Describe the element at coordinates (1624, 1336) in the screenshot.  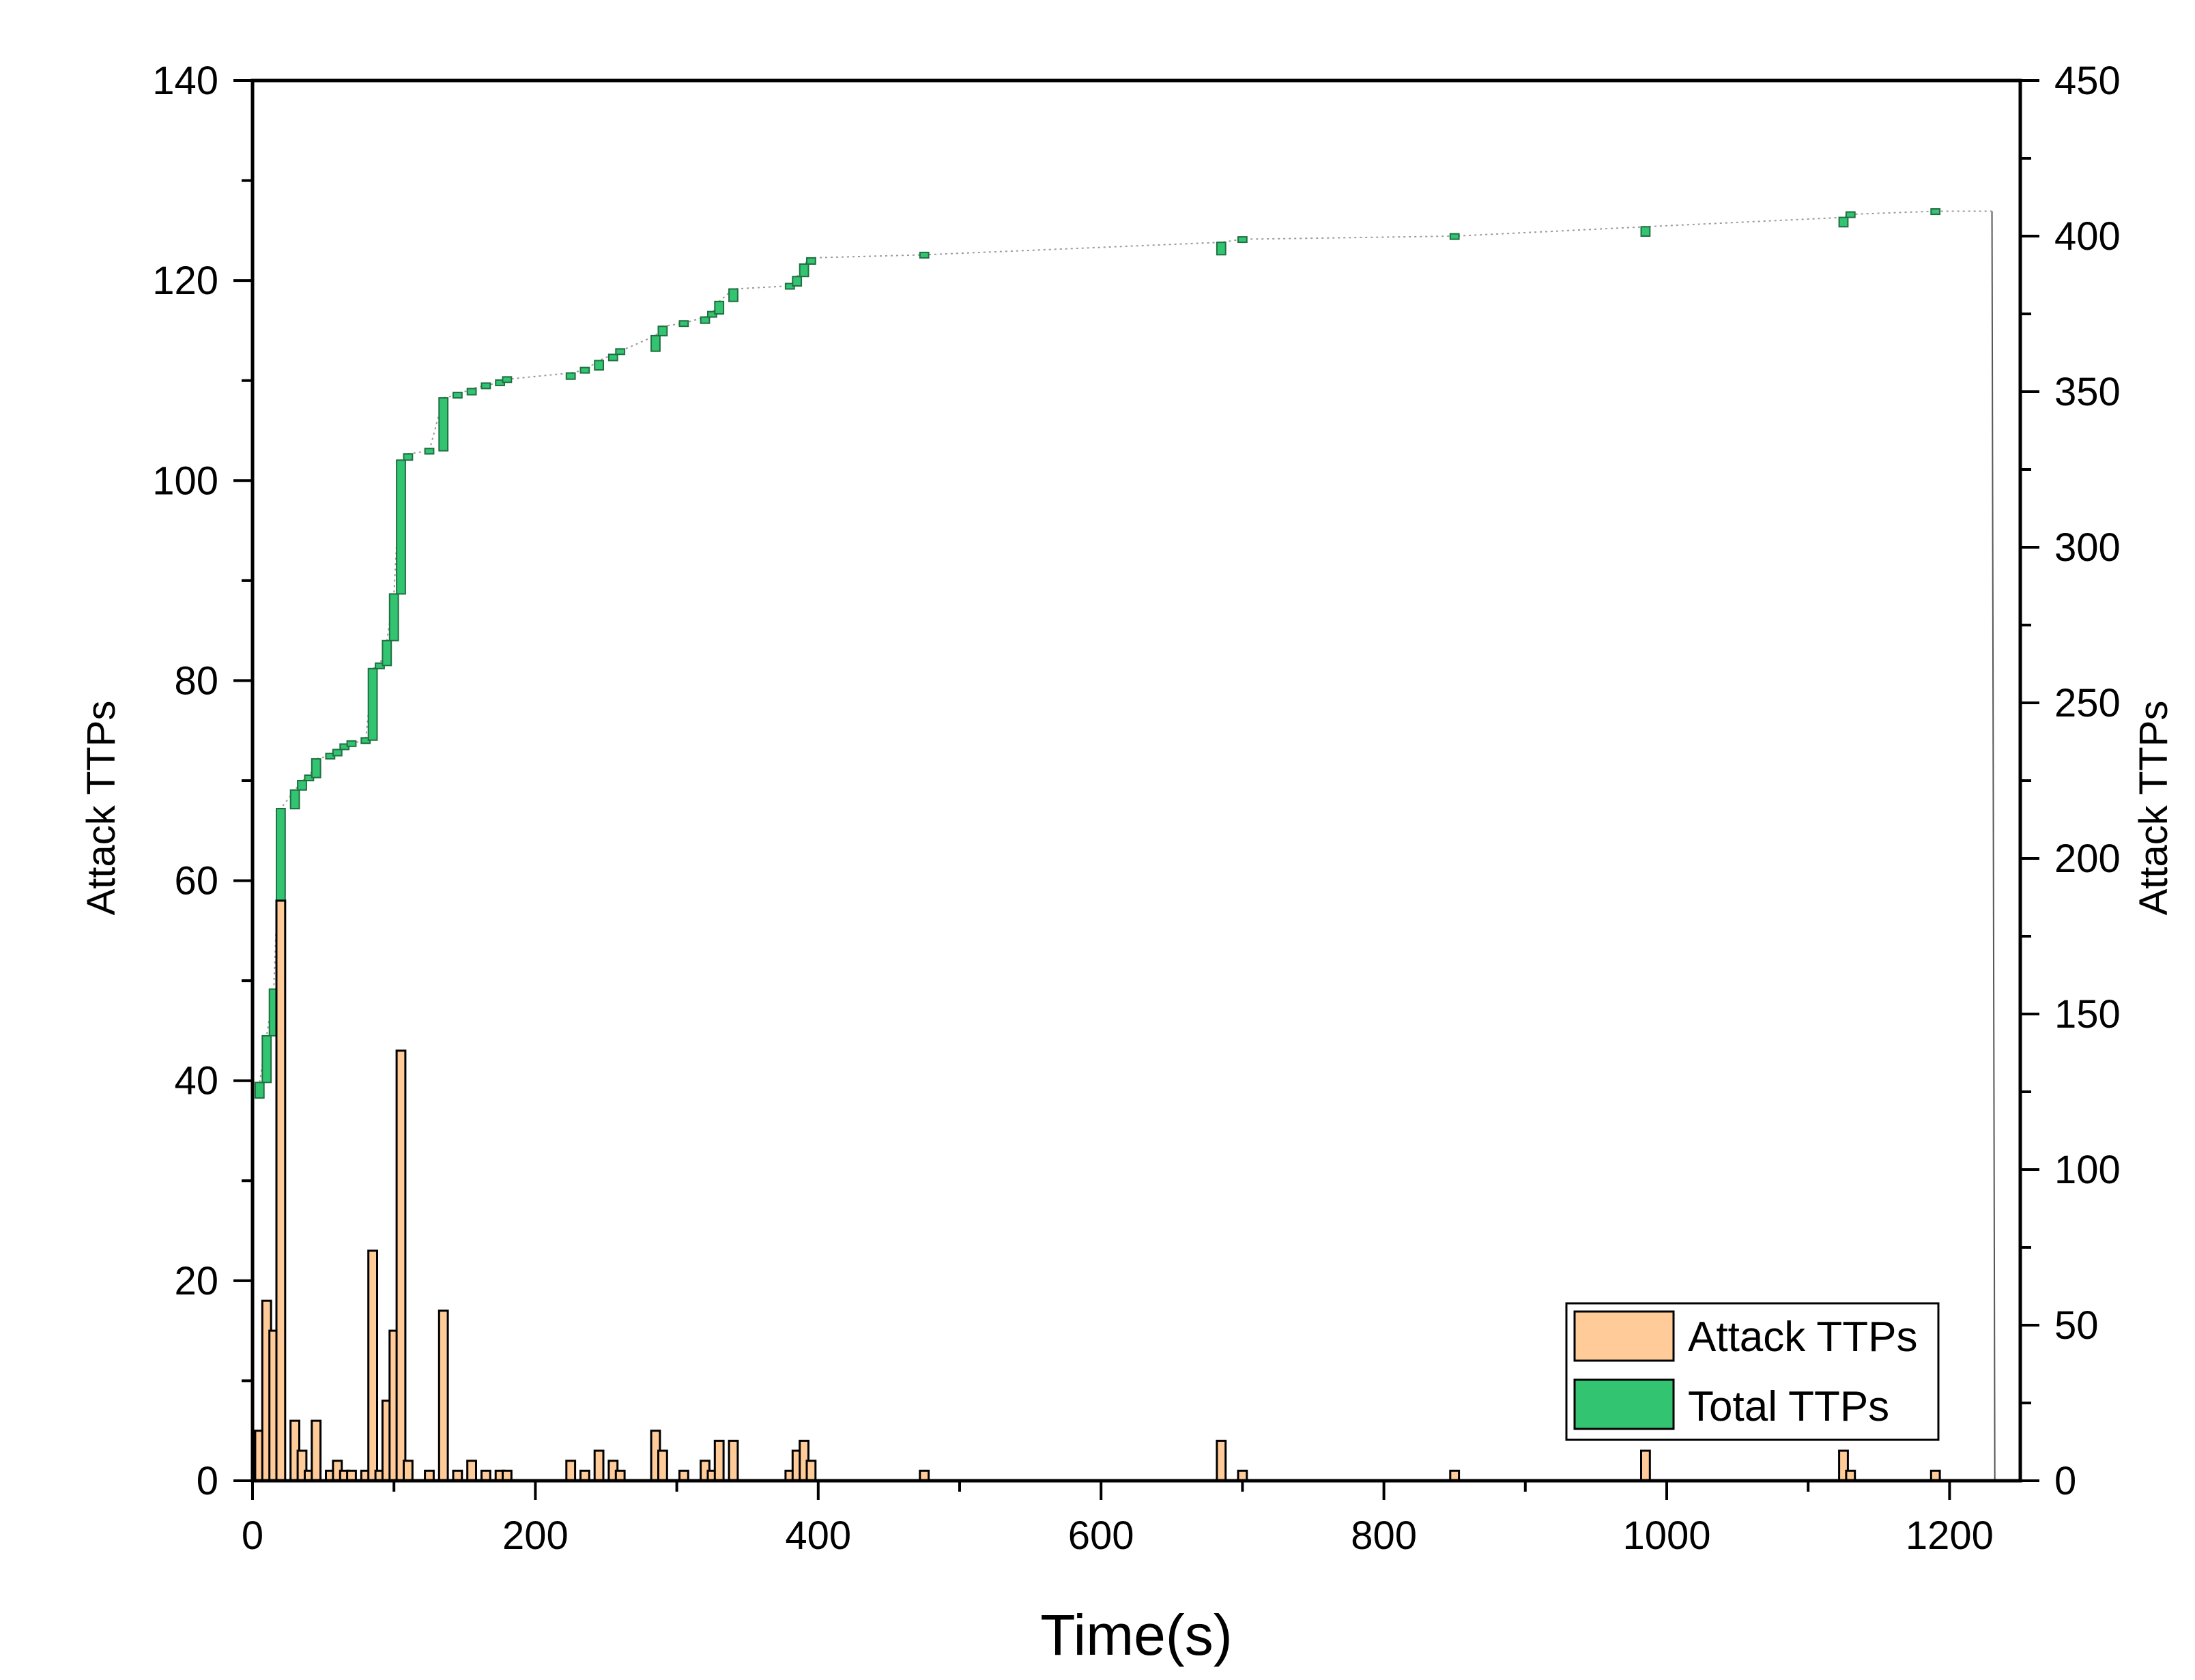
I see `legend-swatch-attack-ttps` at that location.